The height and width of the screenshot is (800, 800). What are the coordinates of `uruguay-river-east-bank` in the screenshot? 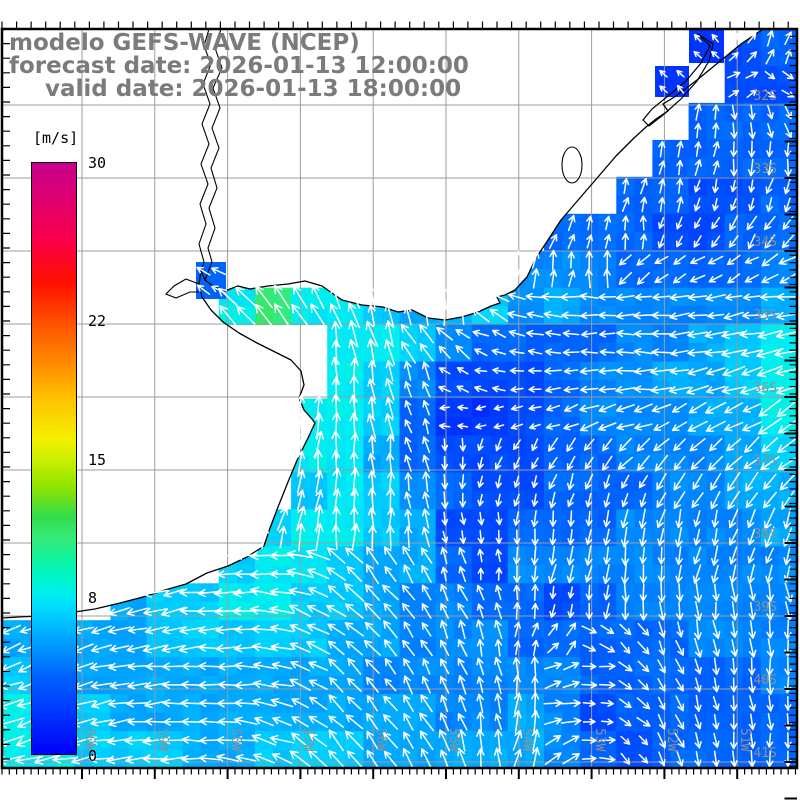 It's located at (213, 154).